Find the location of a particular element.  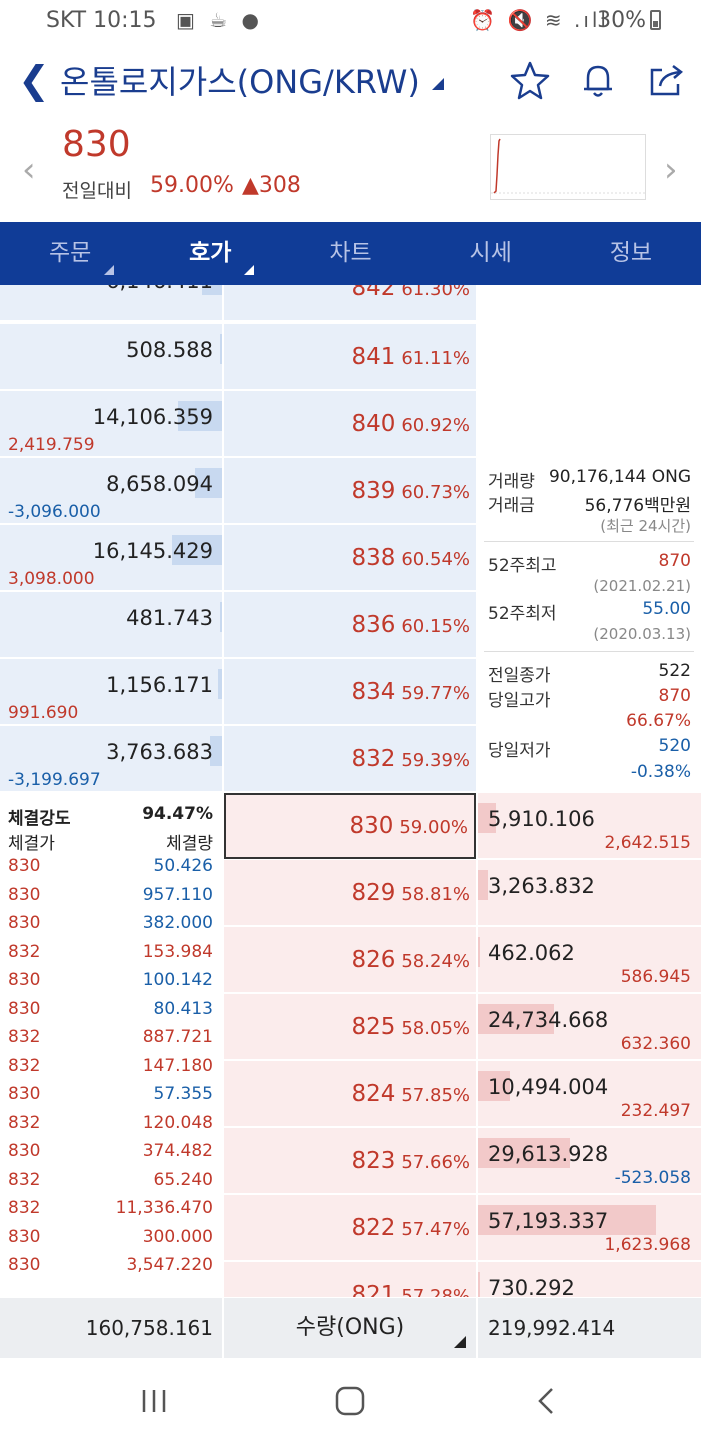

trade-qty: 300.000 is located at coordinates (177, 1237).